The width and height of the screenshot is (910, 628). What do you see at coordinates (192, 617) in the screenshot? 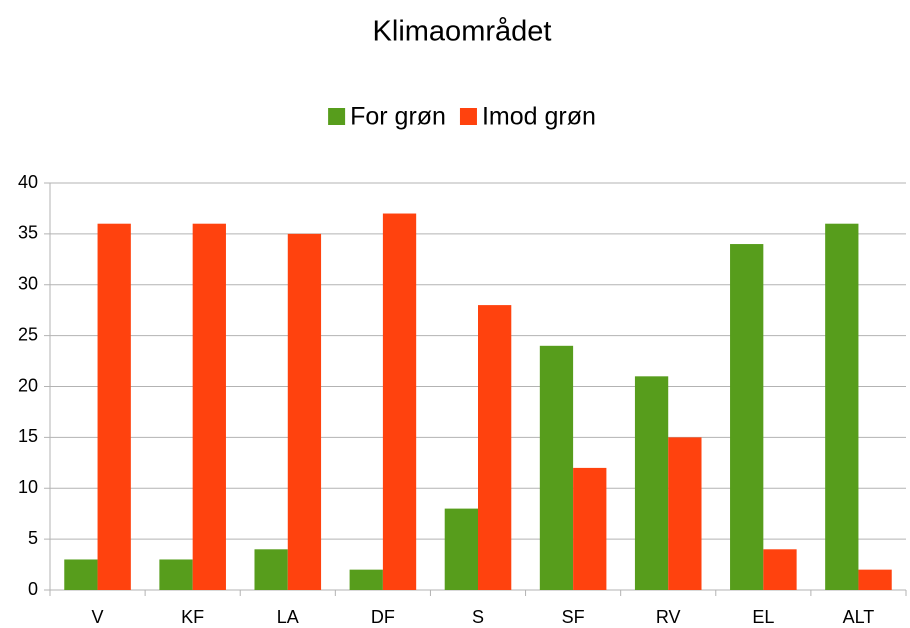
I see `x-tick-label: KF` at bounding box center [192, 617].